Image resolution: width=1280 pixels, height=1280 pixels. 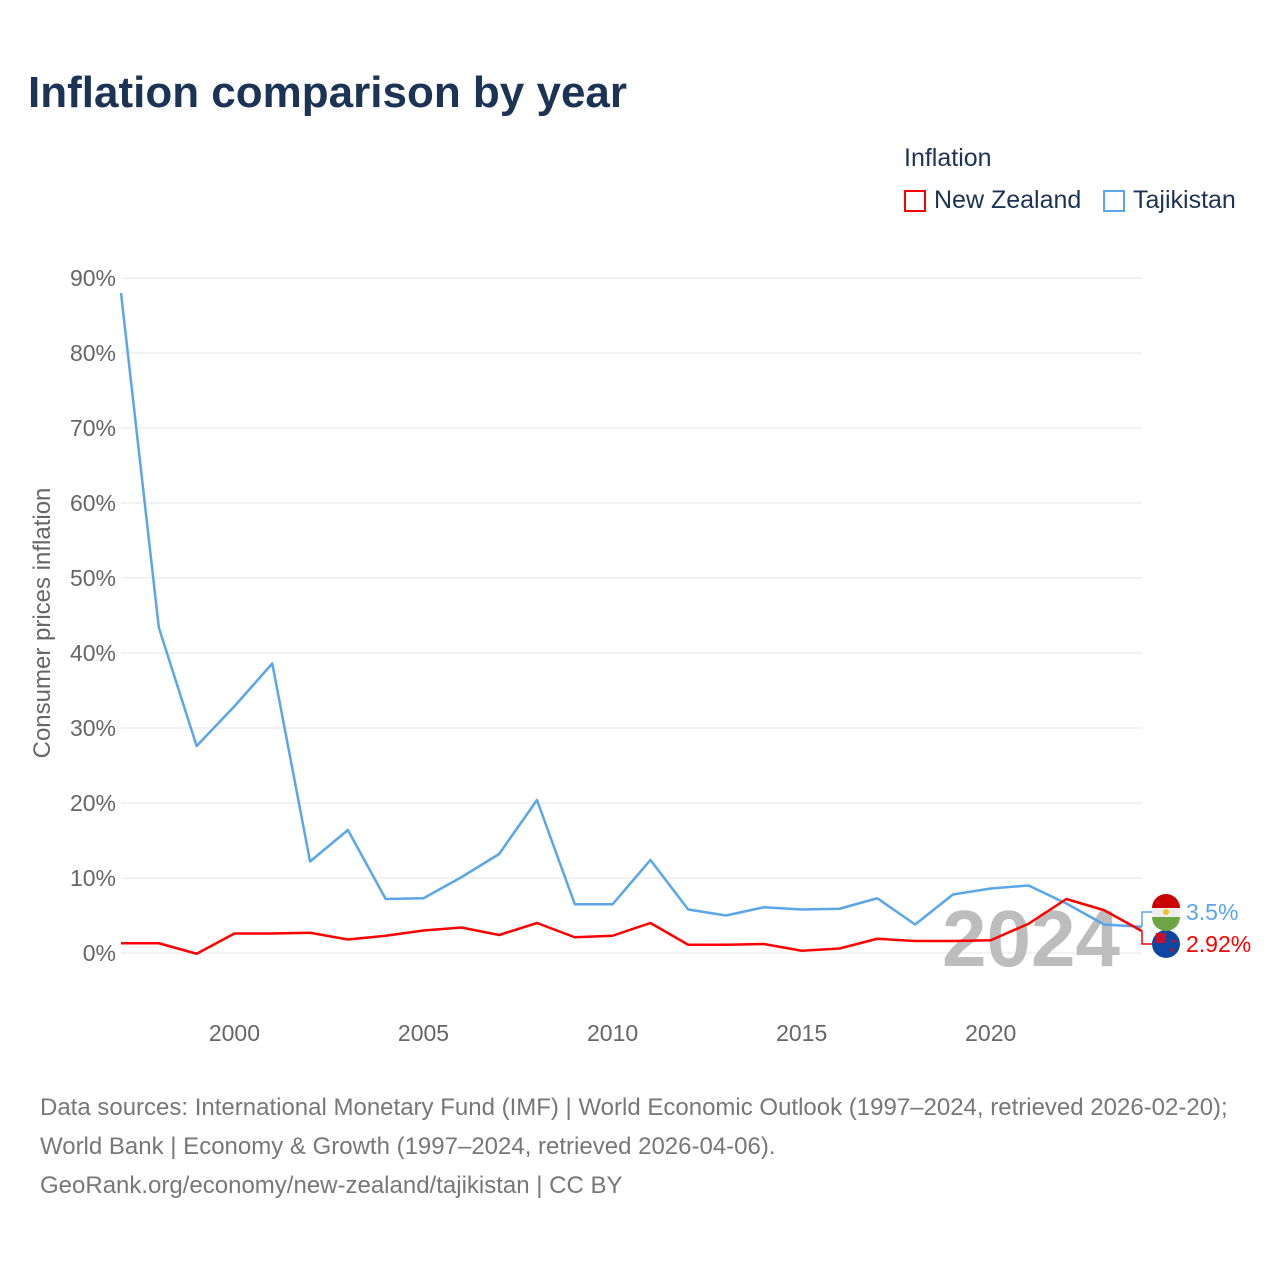 What do you see at coordinates (234, 1033) in the screenshot?
I see `x-tick-label: 2000` at bounding box center [234, 1033].